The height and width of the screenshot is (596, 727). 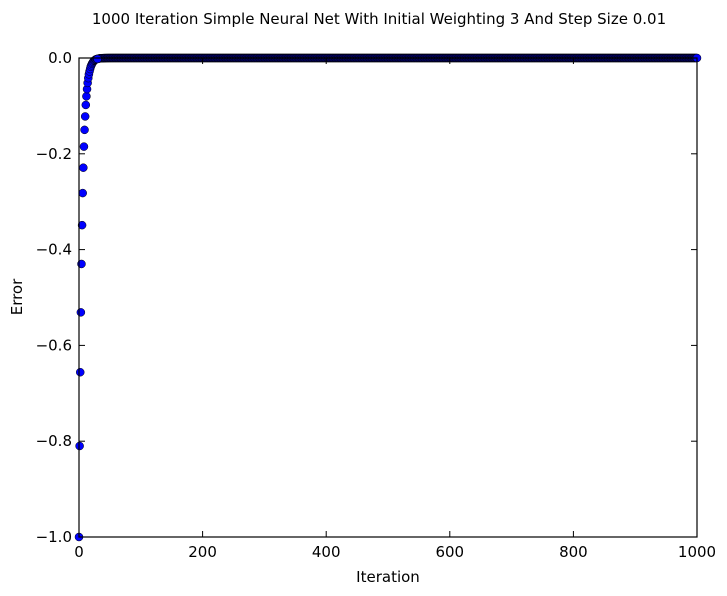 I want to click on x-tick-label: 600, so click(x=449, y=552).